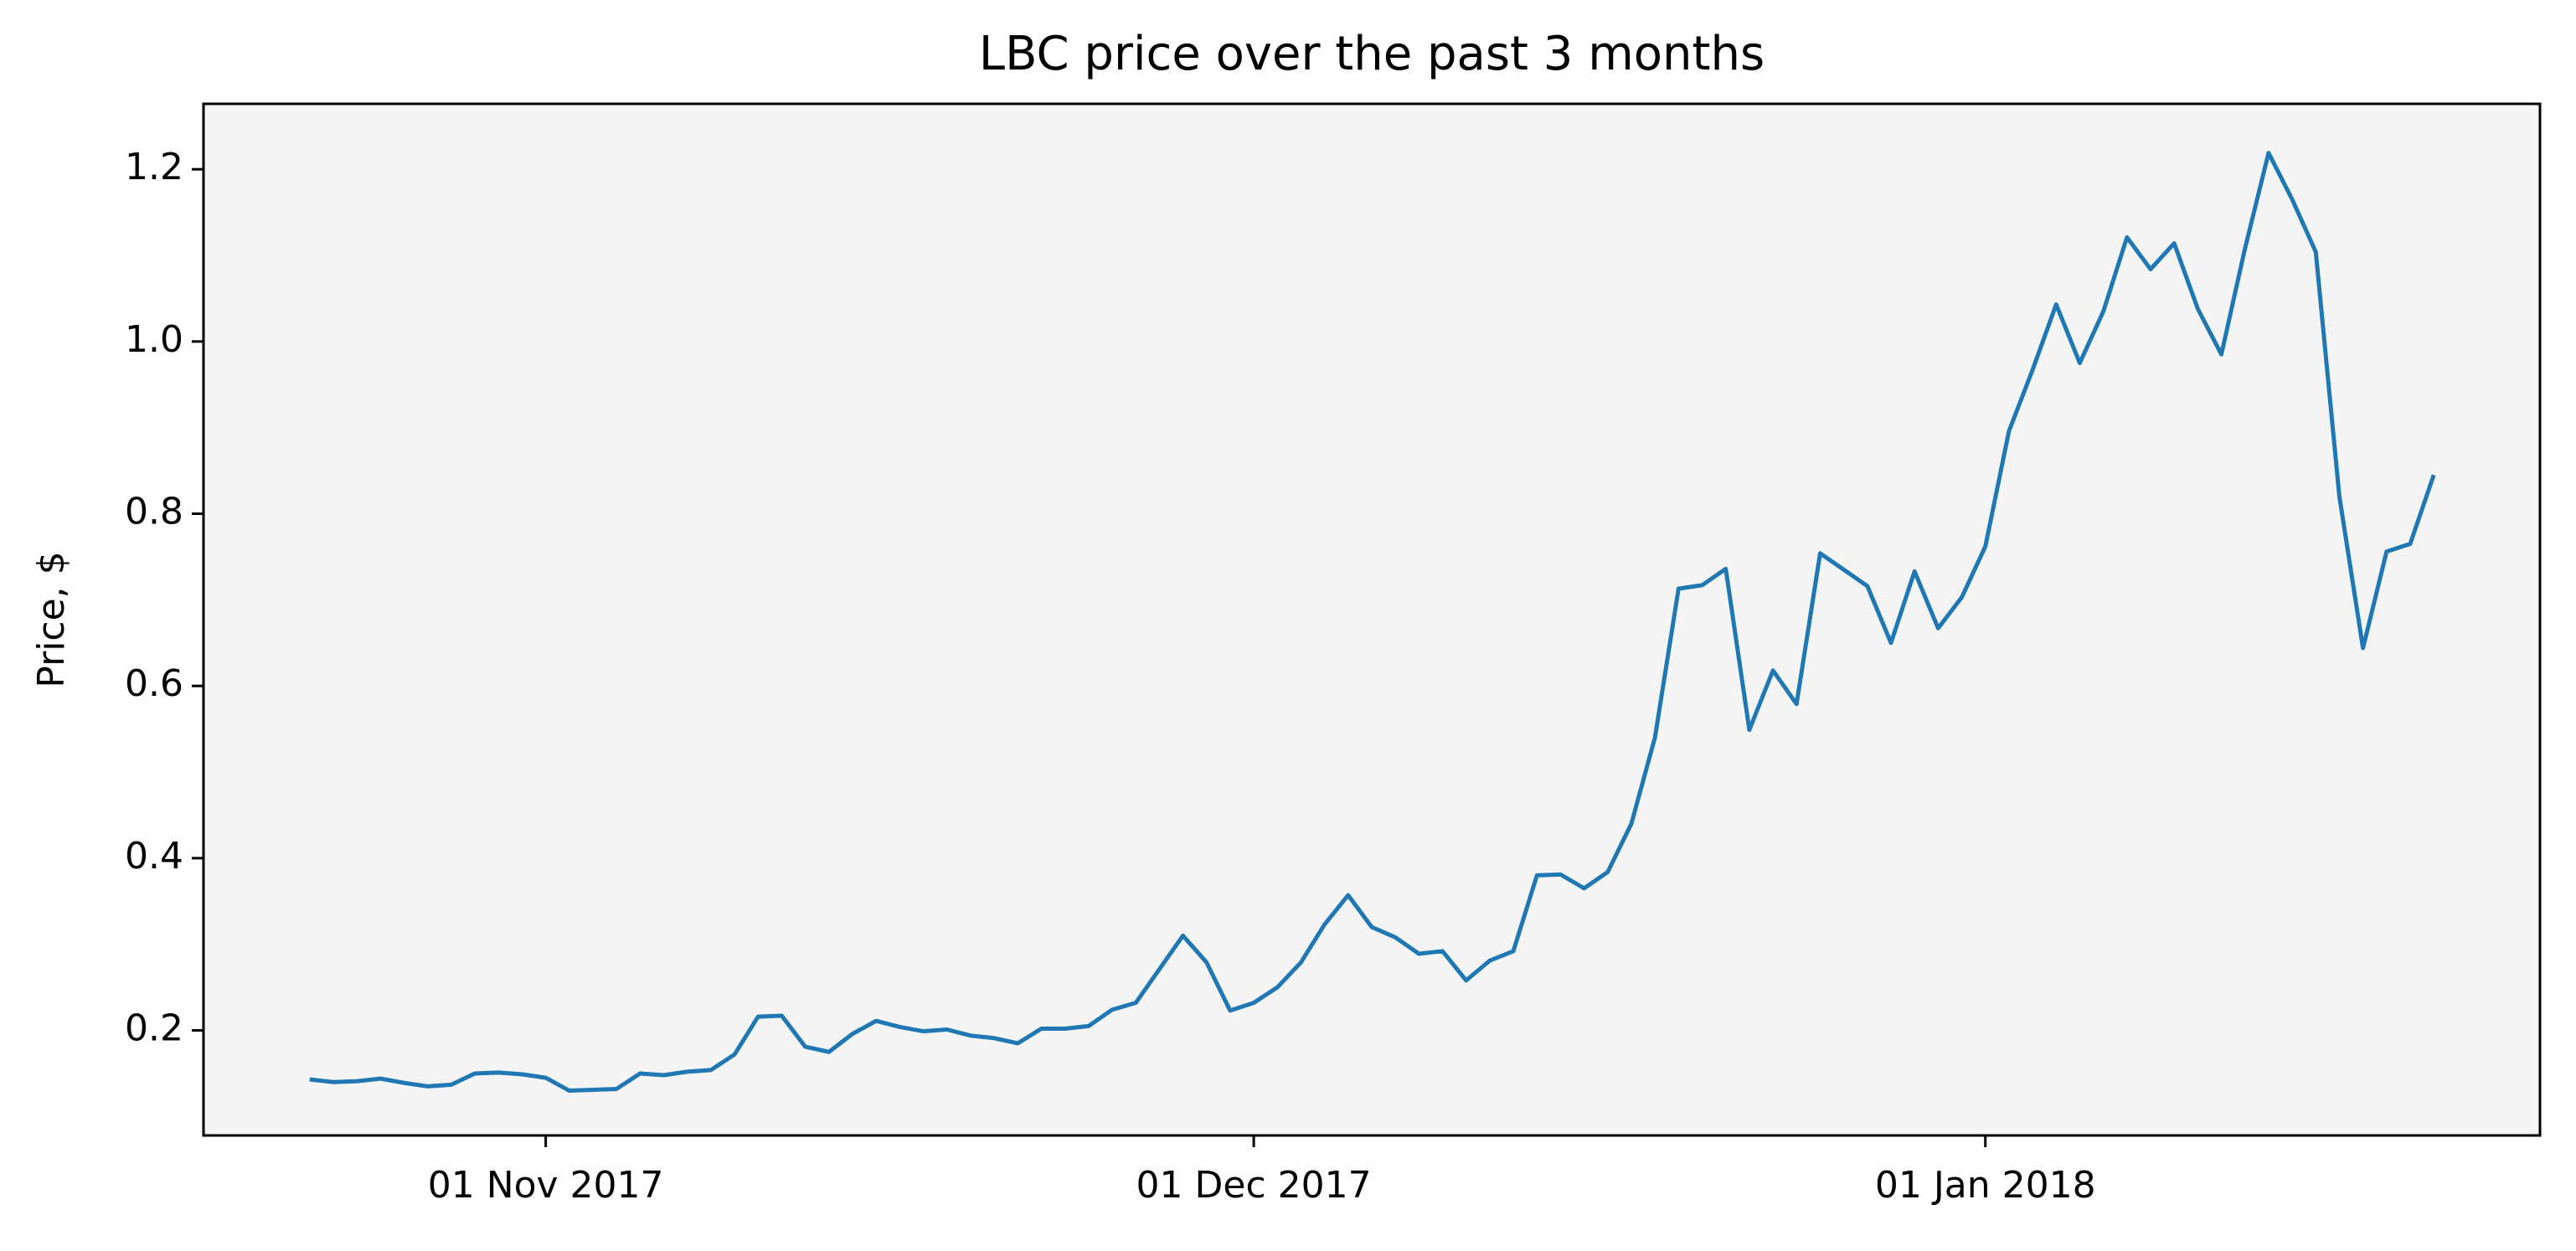 The image size is (2576, 1251). Describe the element at coordinates (154, 339) in the screenshot. I see `y-tick-label: 1.0` at that location.